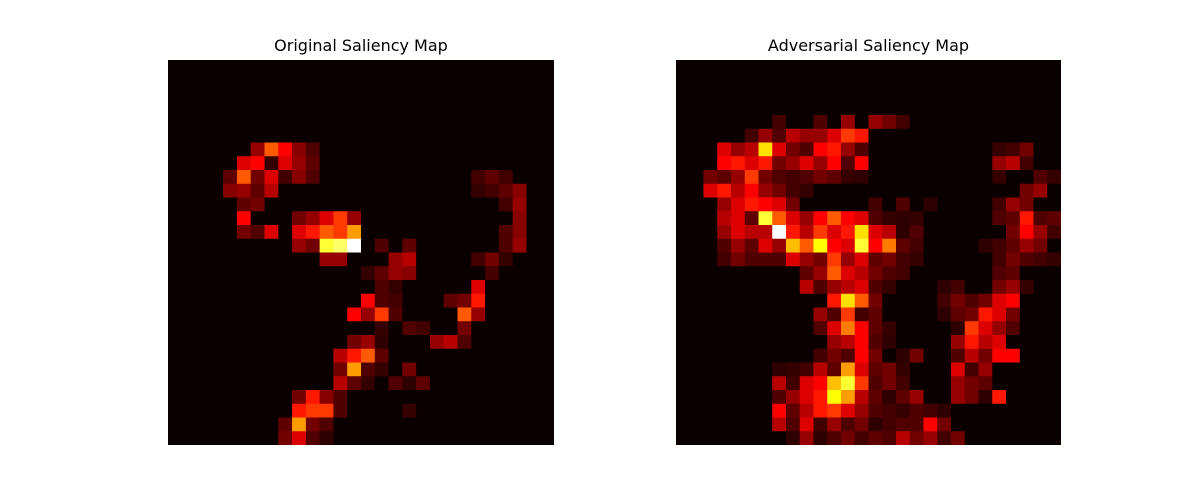  What do you see at coordinates (271, 314) in the screenshot?
I see `original-heatmap-cell-r18-c7` at bounding box center [271, 314].